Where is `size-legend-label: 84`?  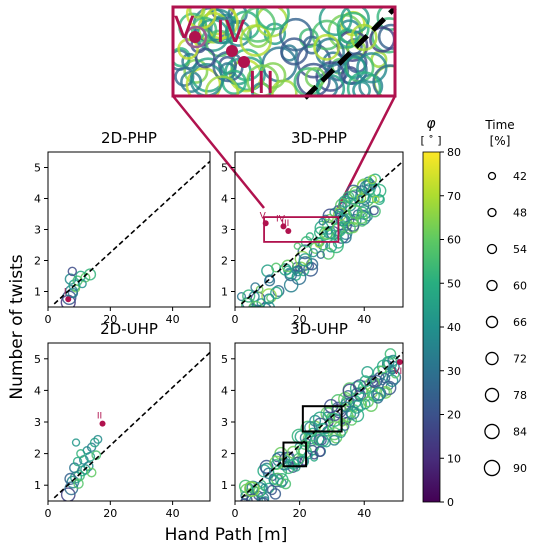 size-legend-label: 84 is located at coordinates (520, 432).